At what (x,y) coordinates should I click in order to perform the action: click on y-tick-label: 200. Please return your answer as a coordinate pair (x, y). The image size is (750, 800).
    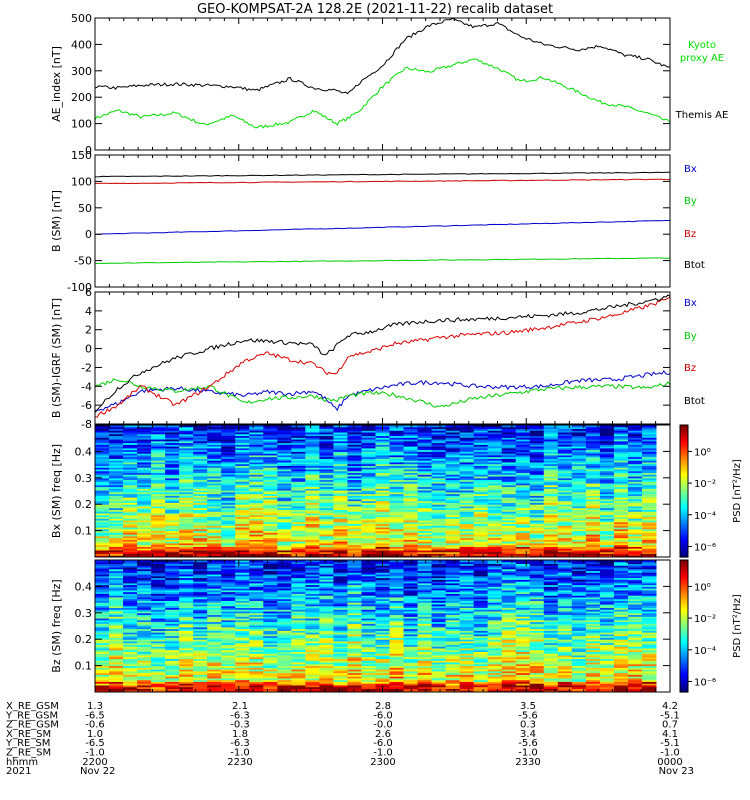
    Looking at the image, I should click on (81, 97).